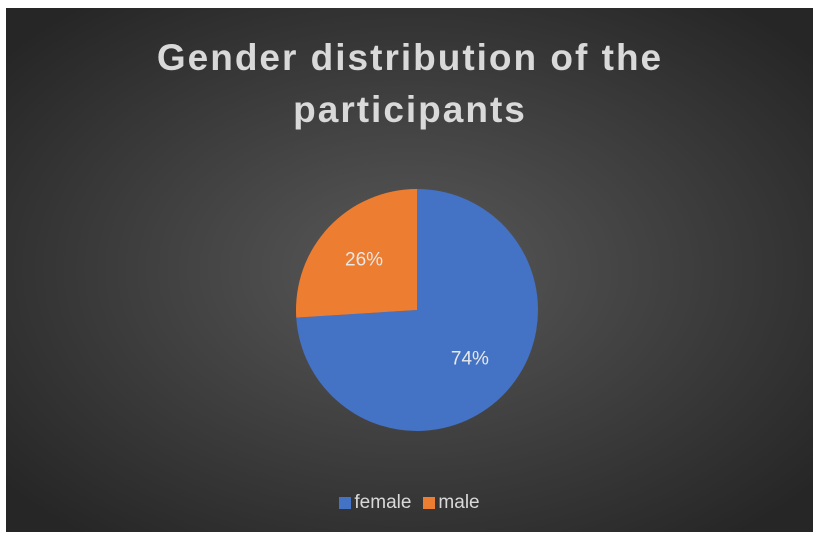 Image resolution: width=819 pixels, height=538 pixels. Describe the element at coordinates (459, 502) in the screenshot. I see `legend-label: male` at that location.